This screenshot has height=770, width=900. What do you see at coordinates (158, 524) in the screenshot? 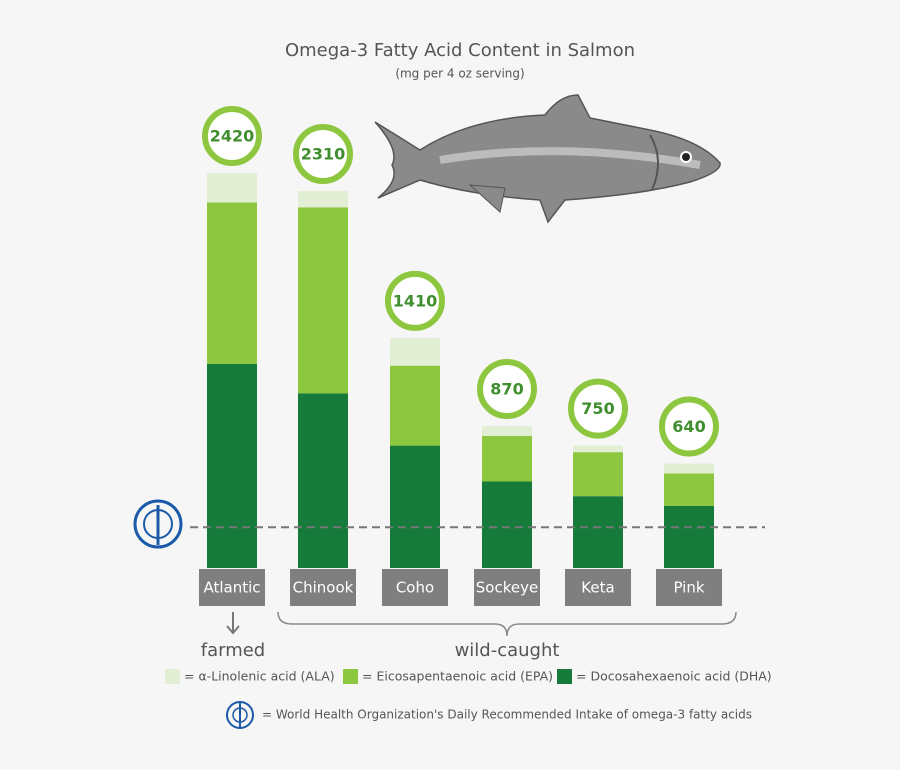
I see `who-logo` at bounding box center [158, 524].